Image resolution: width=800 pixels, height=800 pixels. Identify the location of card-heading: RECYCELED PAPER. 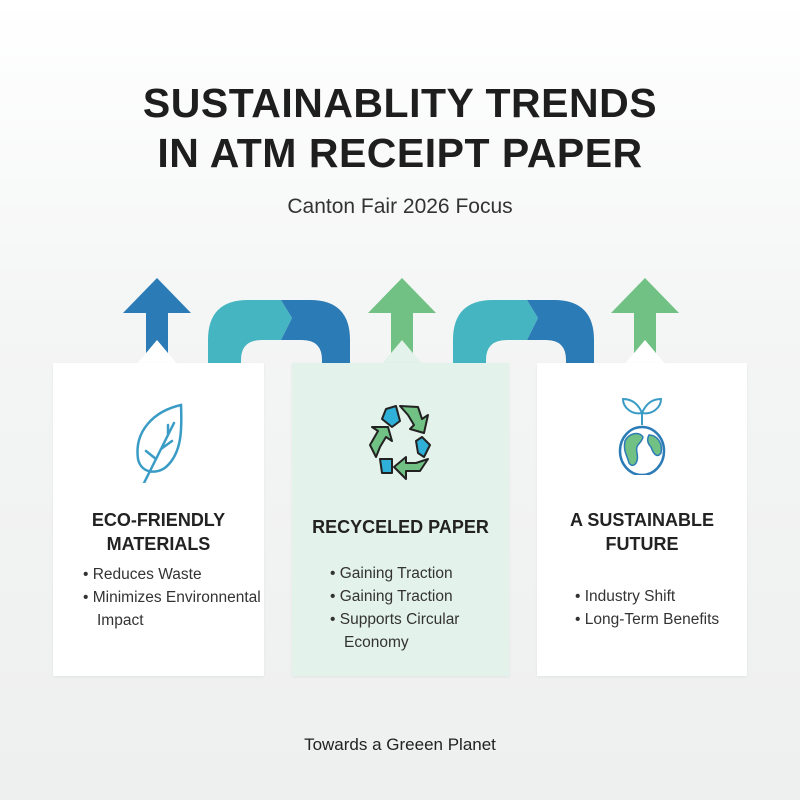
(400, 527).